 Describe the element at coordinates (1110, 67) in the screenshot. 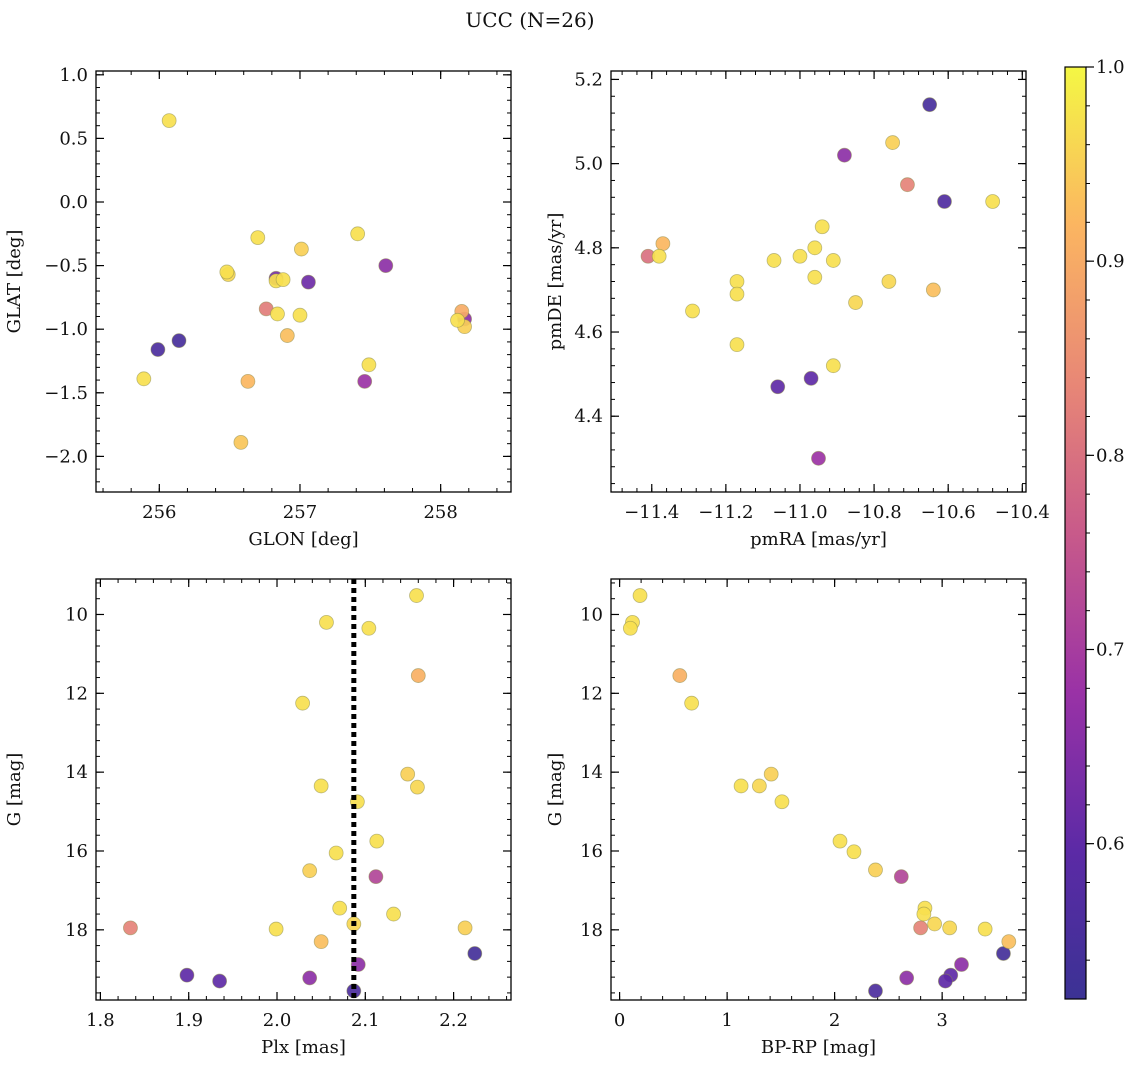

I see `colorbar-tick-label: 1.0` at that location.